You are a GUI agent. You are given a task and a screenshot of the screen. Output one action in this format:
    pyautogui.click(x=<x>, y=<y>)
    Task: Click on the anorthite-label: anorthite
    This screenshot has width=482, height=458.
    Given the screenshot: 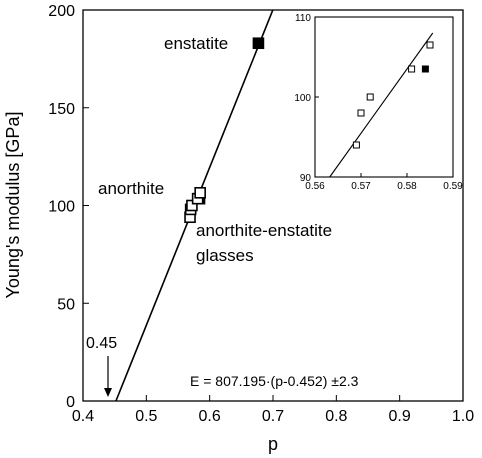 What is the action you would take?
    pyautogui.click(x=131, y=188)
    